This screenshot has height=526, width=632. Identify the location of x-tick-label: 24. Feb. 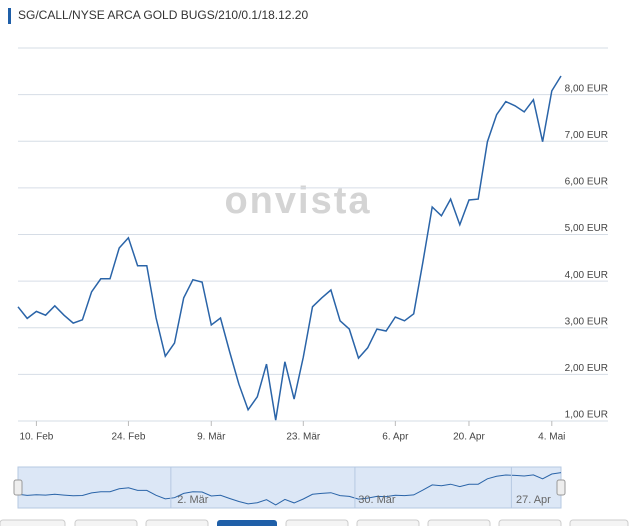
(128, 437).